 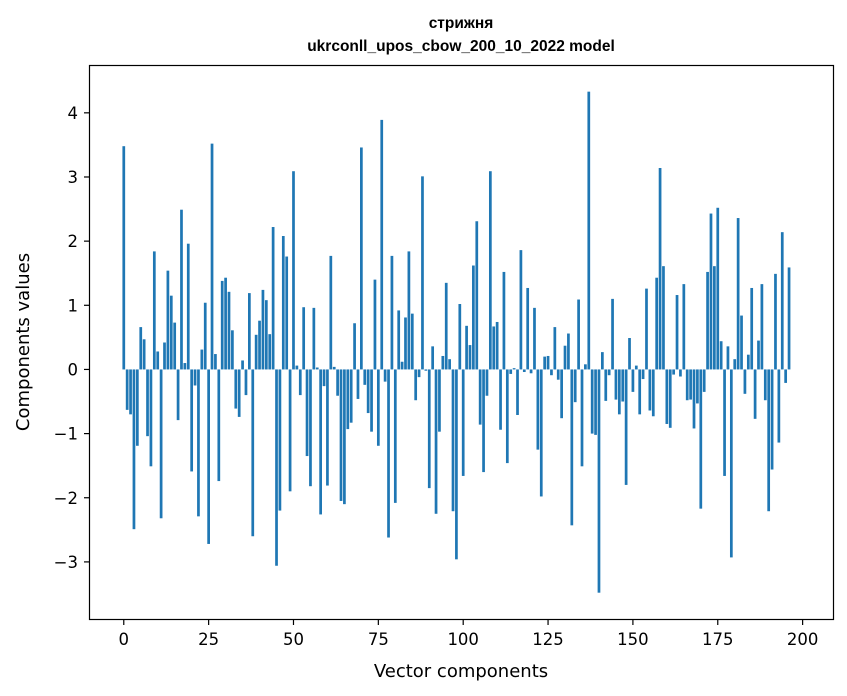 I want to click on y-tick-label: 0, so click(x=73, y=369).